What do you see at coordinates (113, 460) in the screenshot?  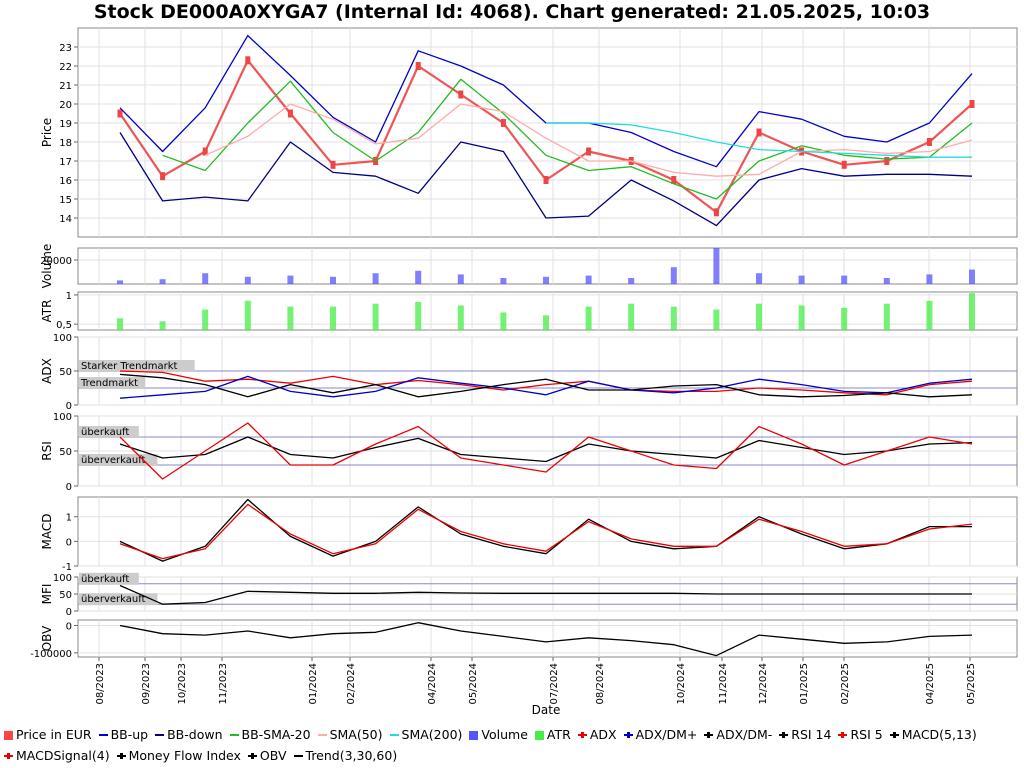 I see `band-label-rsi-1: überverkauft` at bounding box center [113, 460].